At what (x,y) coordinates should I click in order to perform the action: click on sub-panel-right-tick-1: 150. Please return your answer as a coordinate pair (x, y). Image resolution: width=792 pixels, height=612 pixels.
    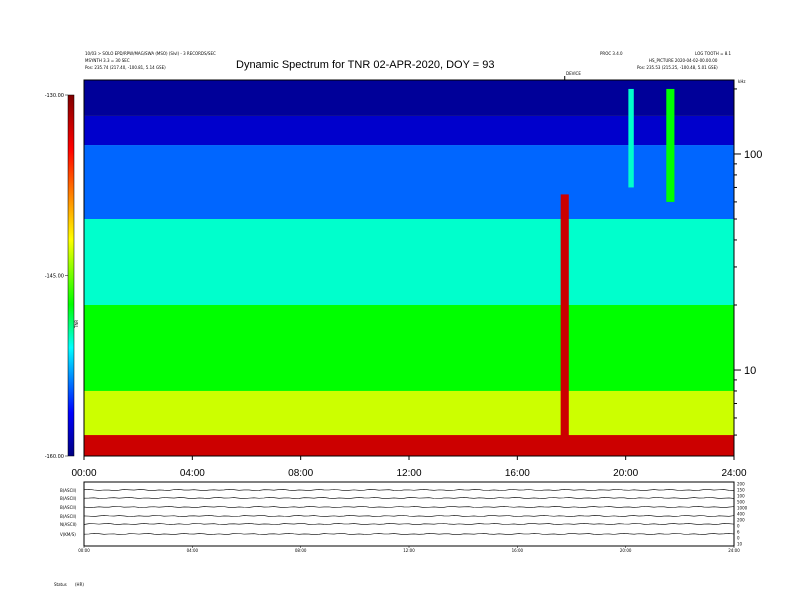
    Looking at the image, I should click on (741, 490).